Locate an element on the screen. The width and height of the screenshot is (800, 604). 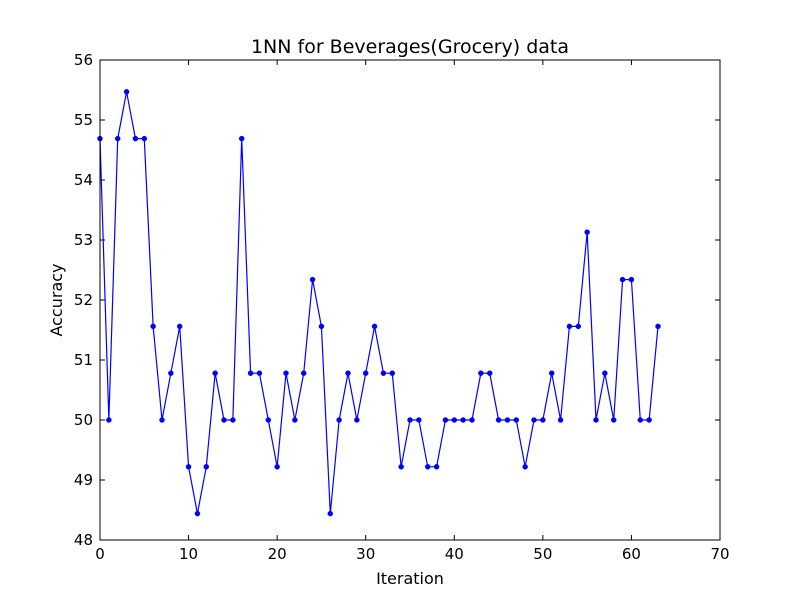
y-tick-label: 55 is located at coordinates (83, 120).